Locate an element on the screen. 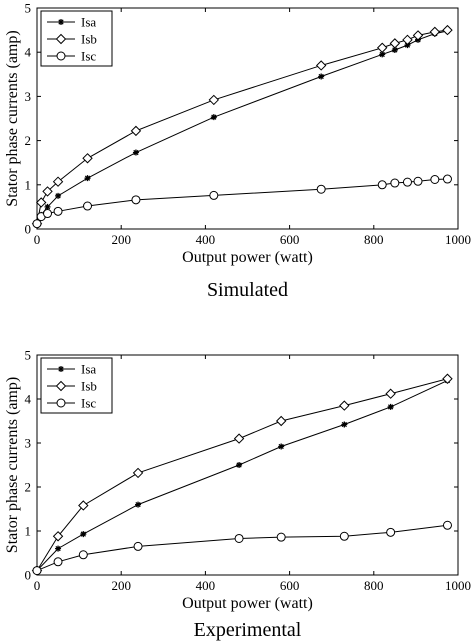 The width and height of the screenshot is (474, 642). y-tick-label: 5 is located at coordinates (28, 355).